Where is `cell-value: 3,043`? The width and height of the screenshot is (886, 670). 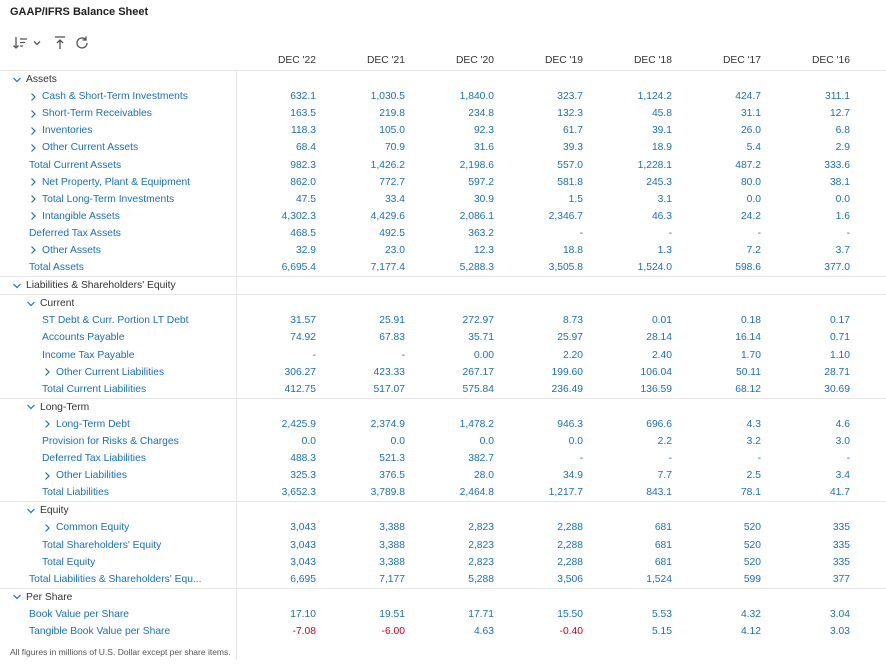 cell-value: 3,043 is located at coordinates (303, 562).